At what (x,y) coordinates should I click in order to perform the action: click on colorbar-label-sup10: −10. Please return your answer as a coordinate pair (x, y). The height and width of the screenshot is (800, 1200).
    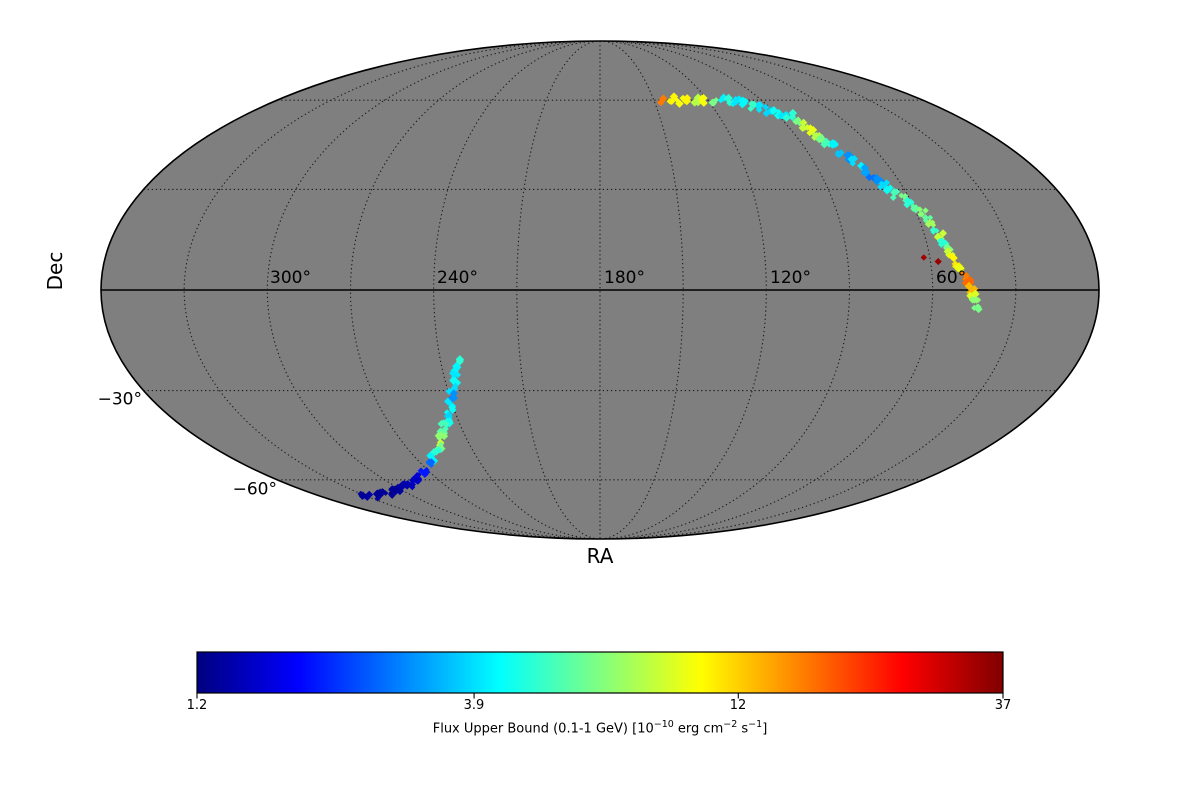
    Looking at the image, I should click on (663, 724).